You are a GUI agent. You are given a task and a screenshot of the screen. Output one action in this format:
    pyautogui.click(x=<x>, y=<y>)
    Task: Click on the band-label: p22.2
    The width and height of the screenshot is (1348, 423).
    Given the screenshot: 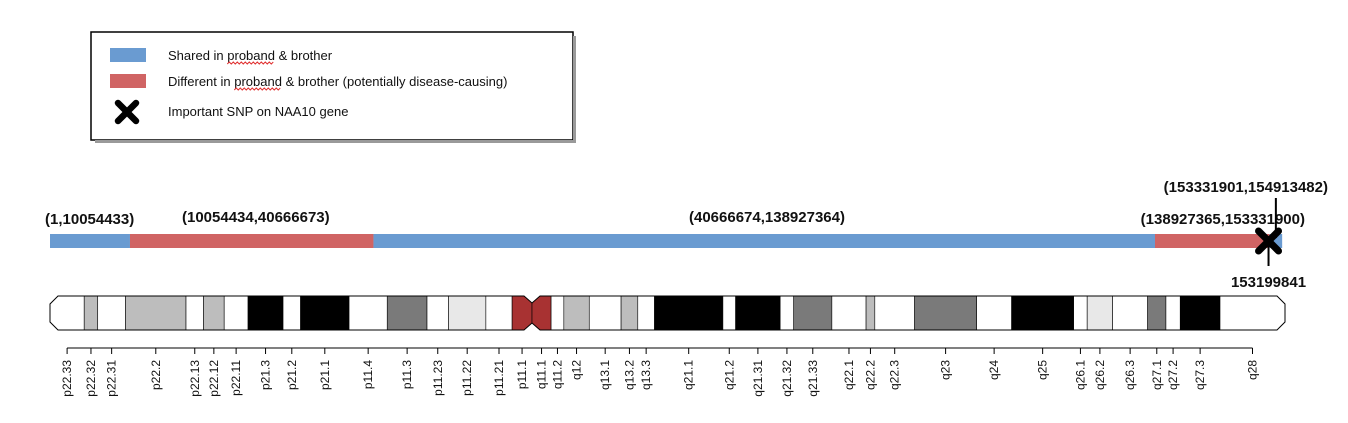 What is the action you would take?
    pyautogui.click(x=156, y=375)
    